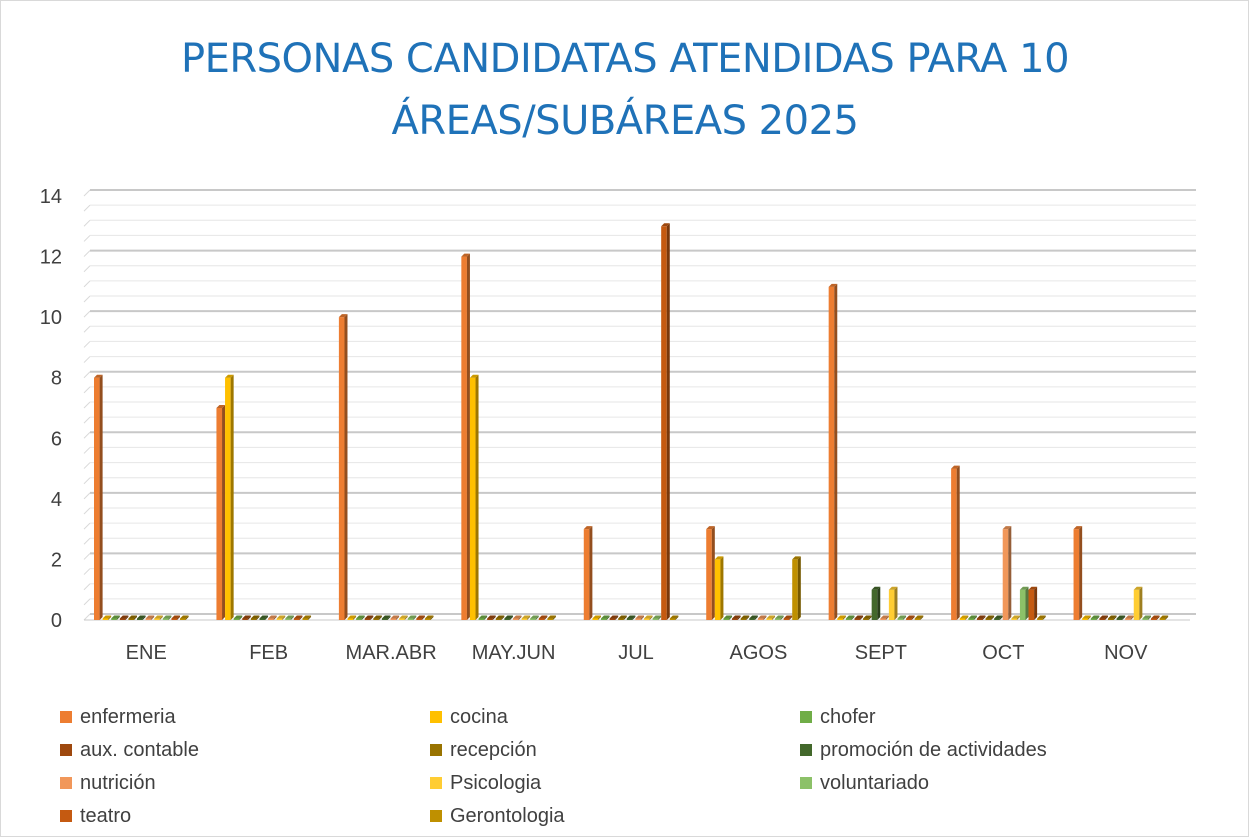 Image resolution: width=1249 pixels, height=837 pixels. What do you see at coordinates (990, 617) in the screenshot?
I see `bar-recepci-n-oct` at bounding box center [990, 617].